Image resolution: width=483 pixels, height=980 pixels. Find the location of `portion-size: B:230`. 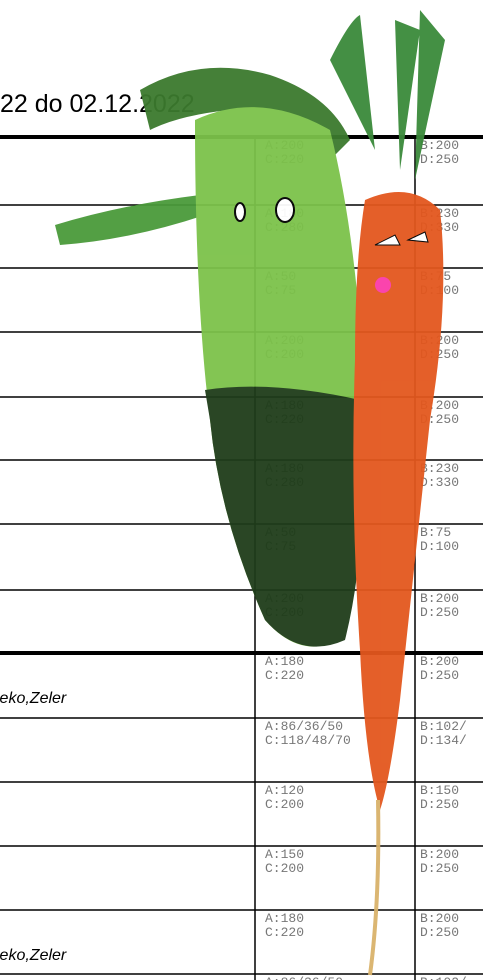

portion-size: B:230 is located at coordinates (439, 468).